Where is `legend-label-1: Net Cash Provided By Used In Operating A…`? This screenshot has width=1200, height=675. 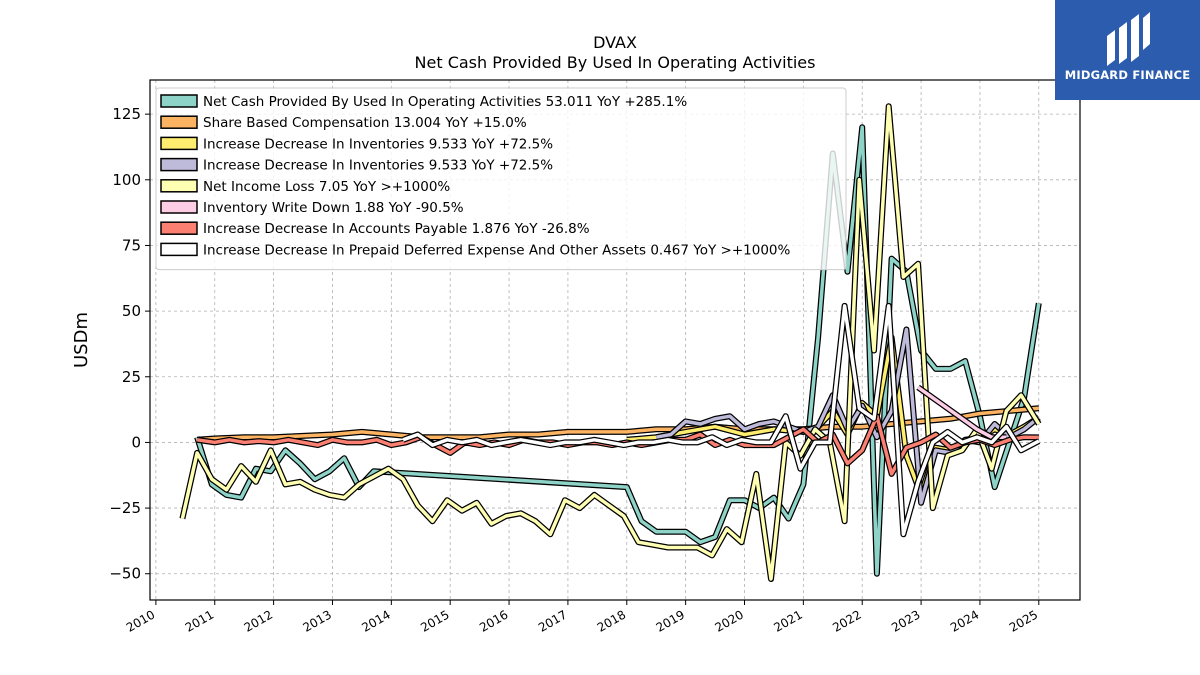
legend-label-1: Net Cash Provided By Used In Operating A… is located at coordinates (445, 102).